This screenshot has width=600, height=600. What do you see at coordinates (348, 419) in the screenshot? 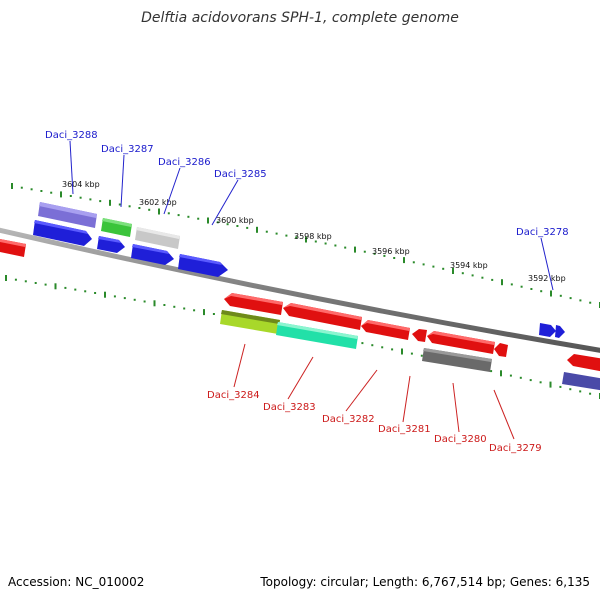
I see `gene-label: Daci_3282` at bounding box center [348, 419].